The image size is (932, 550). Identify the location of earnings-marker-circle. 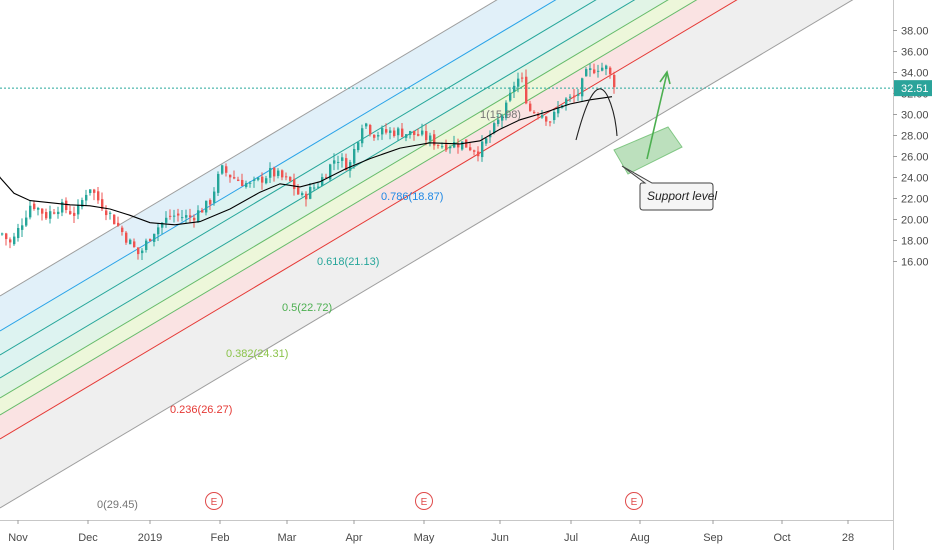
(424, 501).